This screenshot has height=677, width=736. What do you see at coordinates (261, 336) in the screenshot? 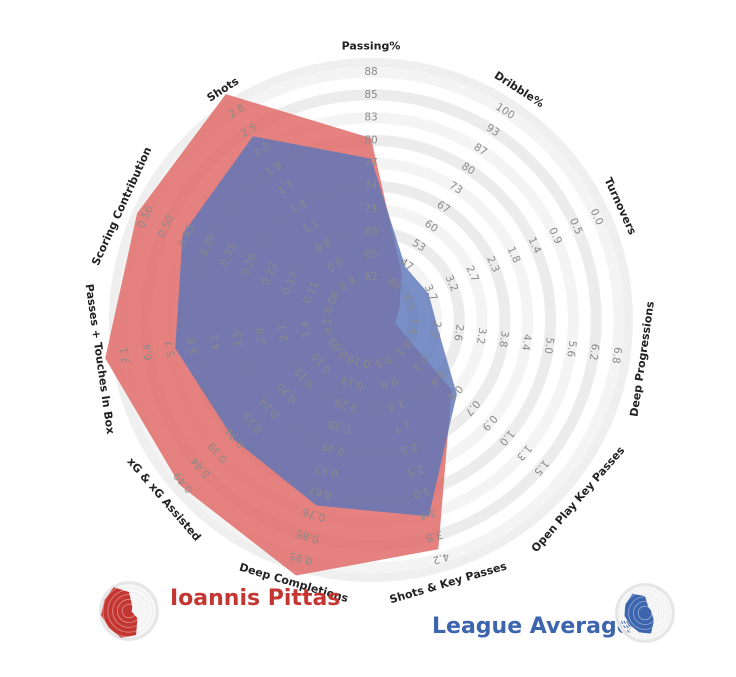
I see `tick-label: 2.8` at bounding box center [261, 336].